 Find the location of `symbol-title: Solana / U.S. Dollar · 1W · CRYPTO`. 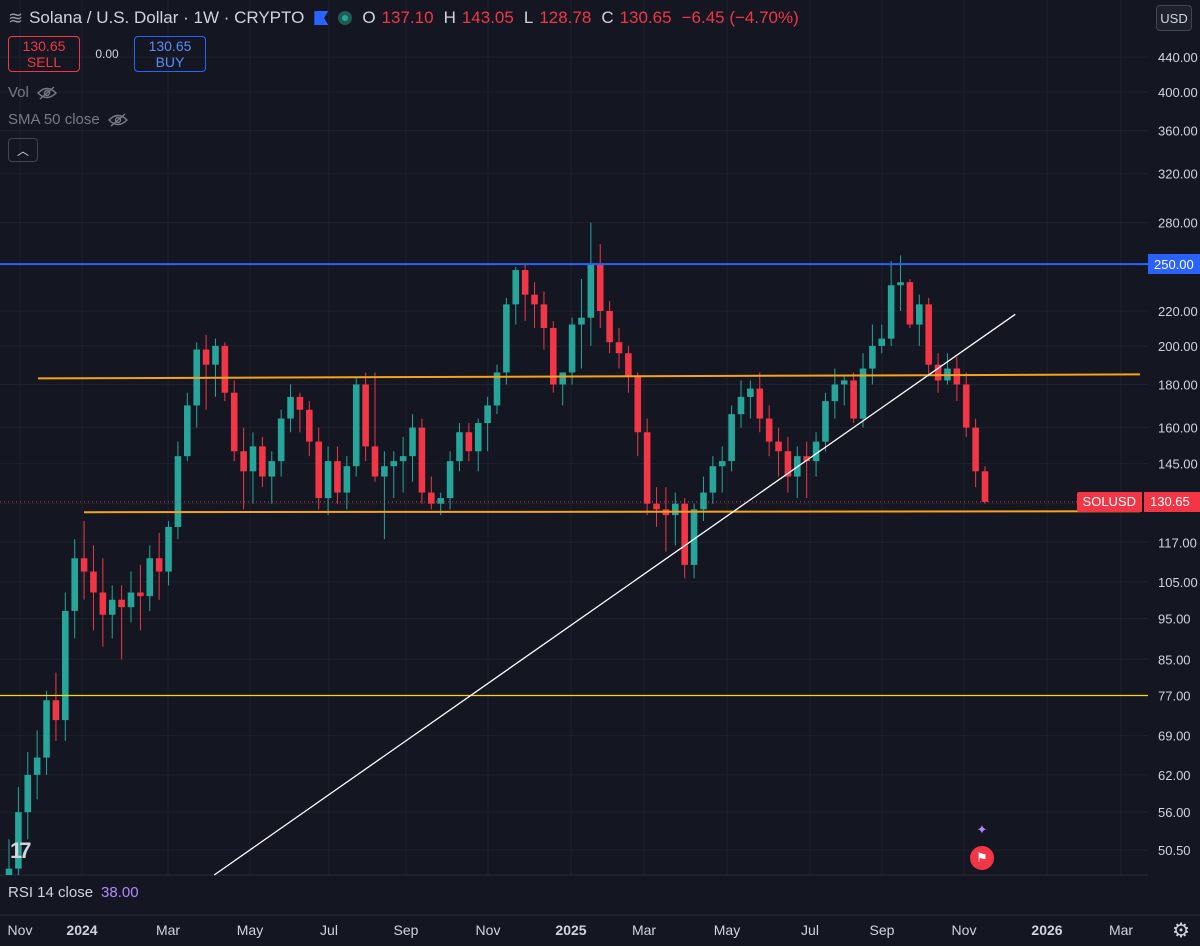

symbol-title: Solana / U.S. Dollar · 1W · CRYPTO is located at coordinates (167, 17).